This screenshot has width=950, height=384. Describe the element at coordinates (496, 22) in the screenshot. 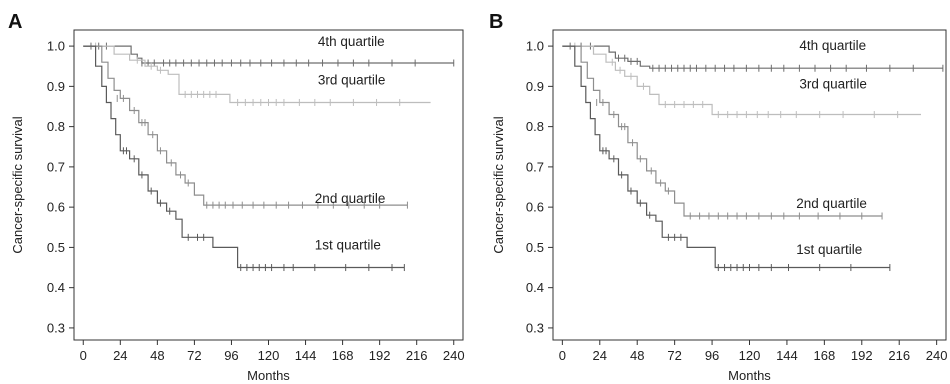

I see `panel-letter: B` at that location.